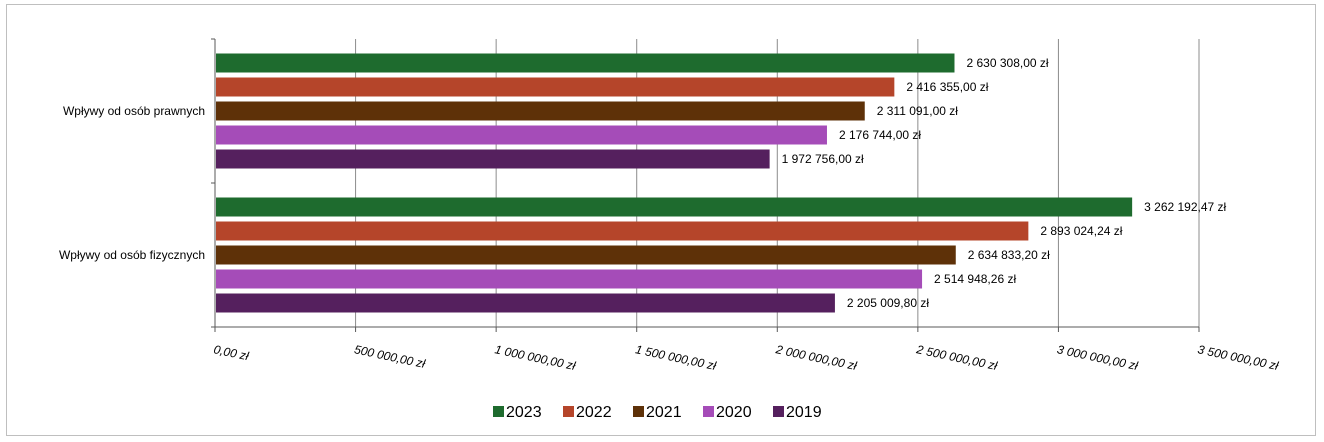 Image resolution: width=1324 pixels, height=442 pixels. I want to click on legend-label: 2021, so click(664, 412).